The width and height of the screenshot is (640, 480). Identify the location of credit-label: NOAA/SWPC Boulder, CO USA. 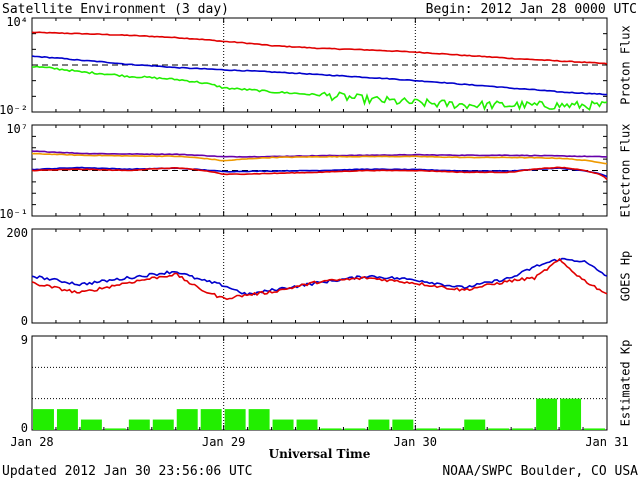
(540, 471).